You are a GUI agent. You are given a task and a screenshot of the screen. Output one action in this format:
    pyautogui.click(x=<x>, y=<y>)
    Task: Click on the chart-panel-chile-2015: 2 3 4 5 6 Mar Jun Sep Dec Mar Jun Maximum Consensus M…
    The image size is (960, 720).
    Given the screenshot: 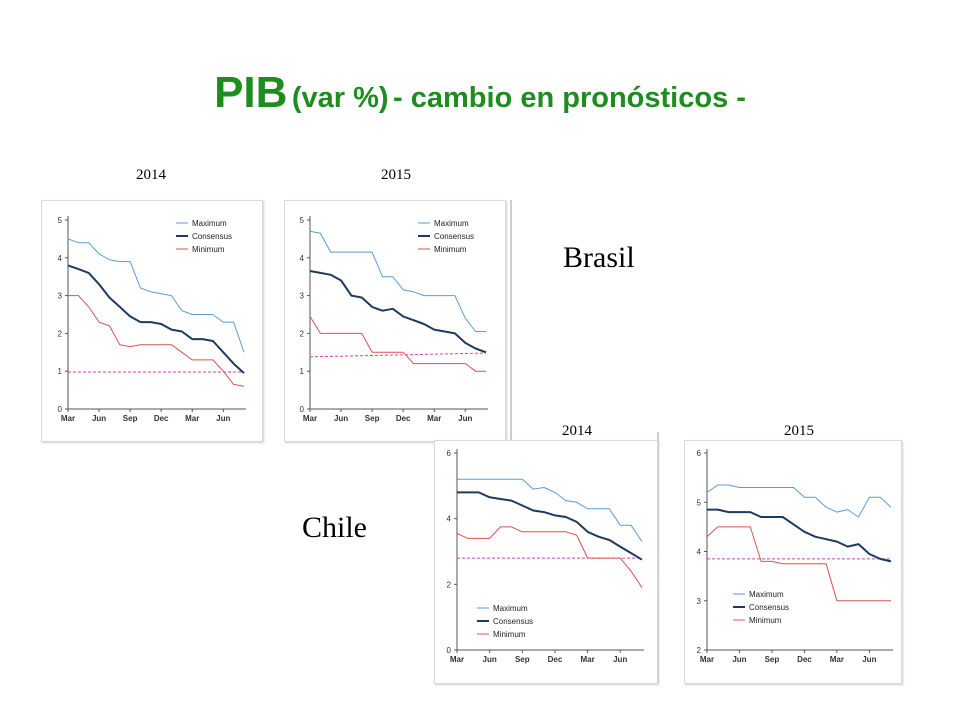 What is the action you would take?
    pyautogui.click(x=793, y=562)
    